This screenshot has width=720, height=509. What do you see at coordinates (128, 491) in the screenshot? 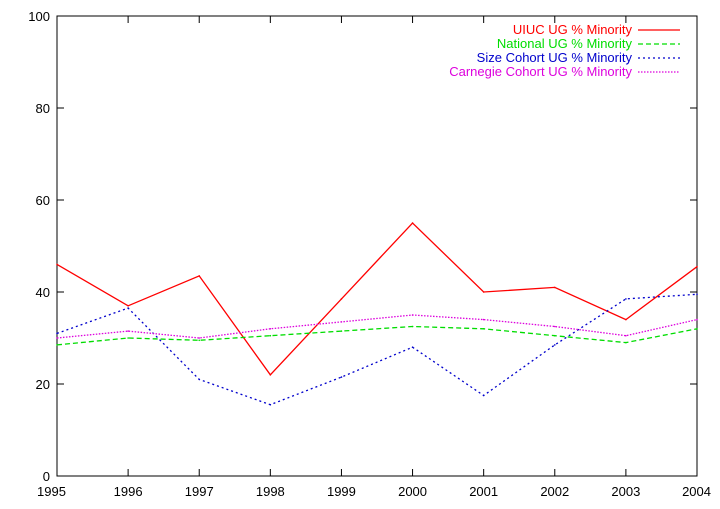
I see `x-tick-label: 1996` at bounding box center [128, 491].